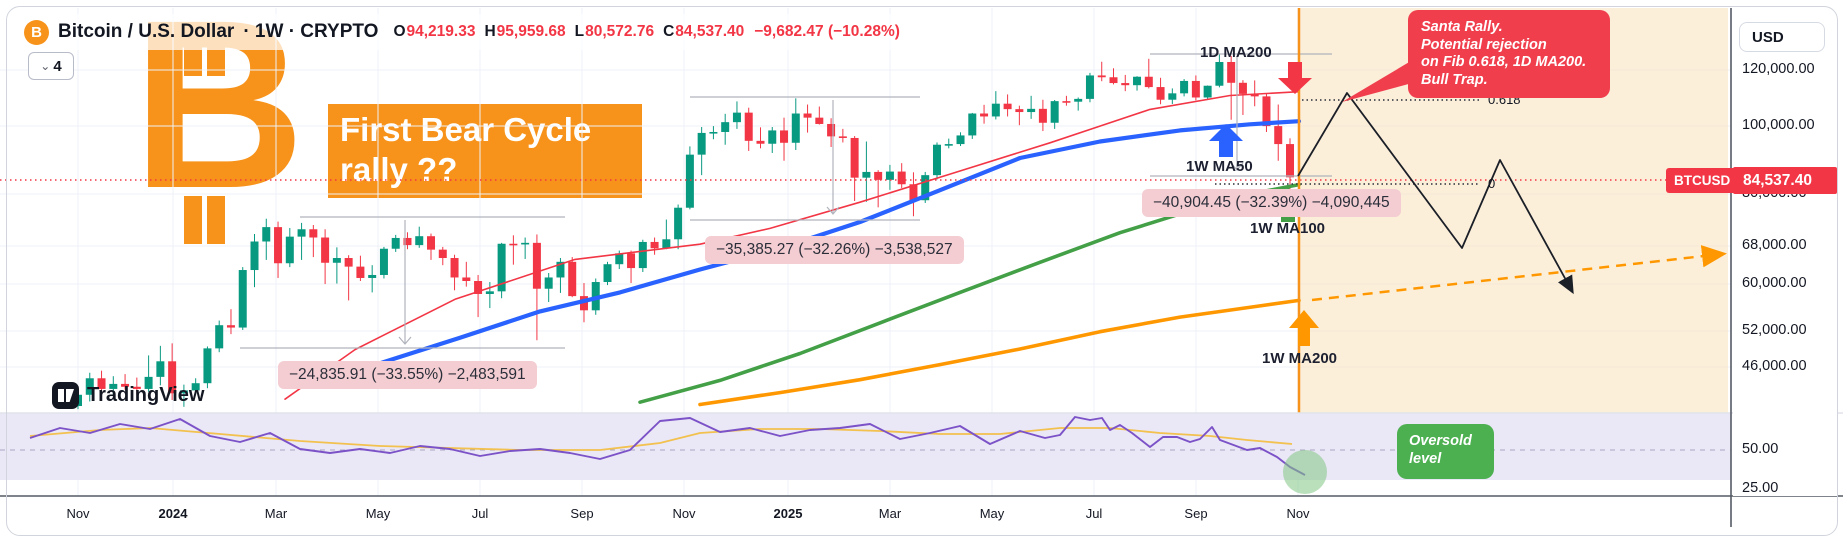 This screenshot has height=541, width=1843. Describe the element at coordinates (1484, 44) in the screenshot. I see `callout-line: Potential rejection` at that location.